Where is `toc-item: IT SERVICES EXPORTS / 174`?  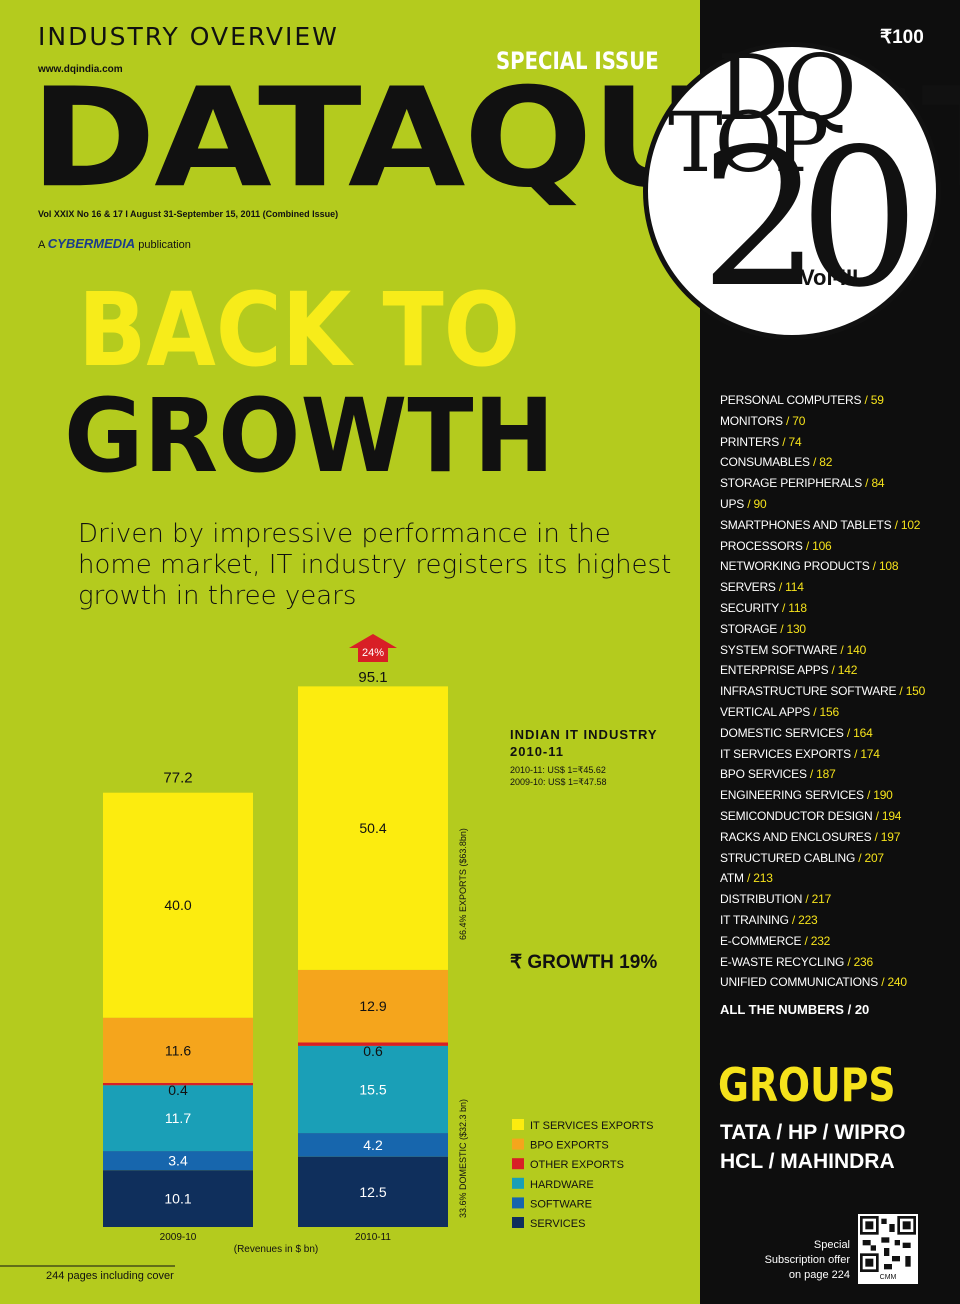
toc-item: IT SERVICES EXPORTS / 174 is located at coordinates (838, 757).